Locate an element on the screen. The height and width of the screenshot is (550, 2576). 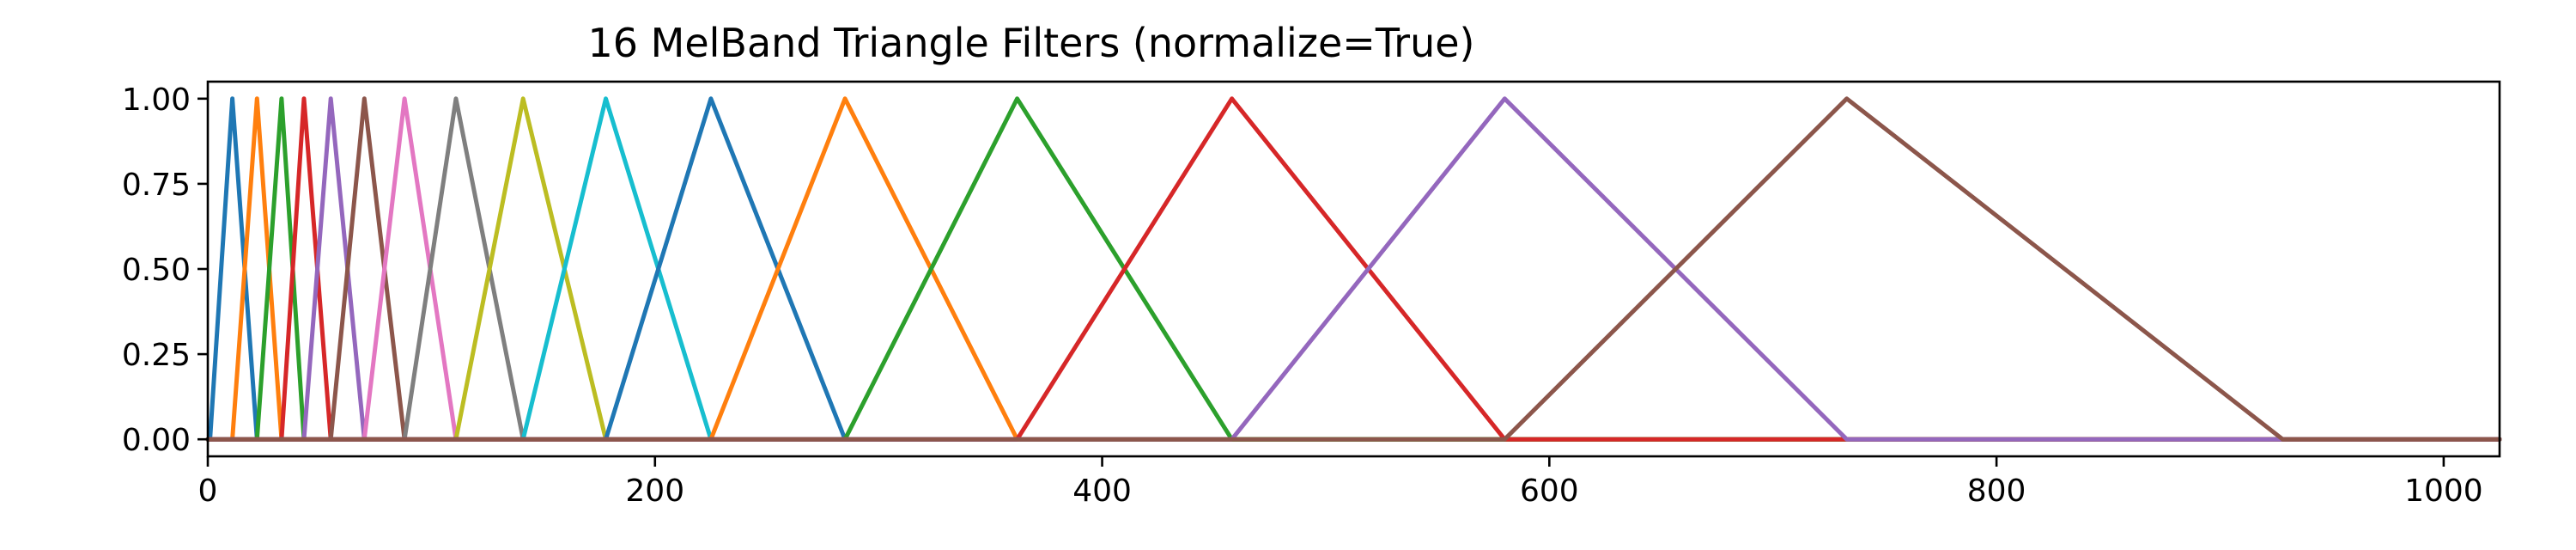
y-tick-label: 0.50 is located at coordinates (156, 270).